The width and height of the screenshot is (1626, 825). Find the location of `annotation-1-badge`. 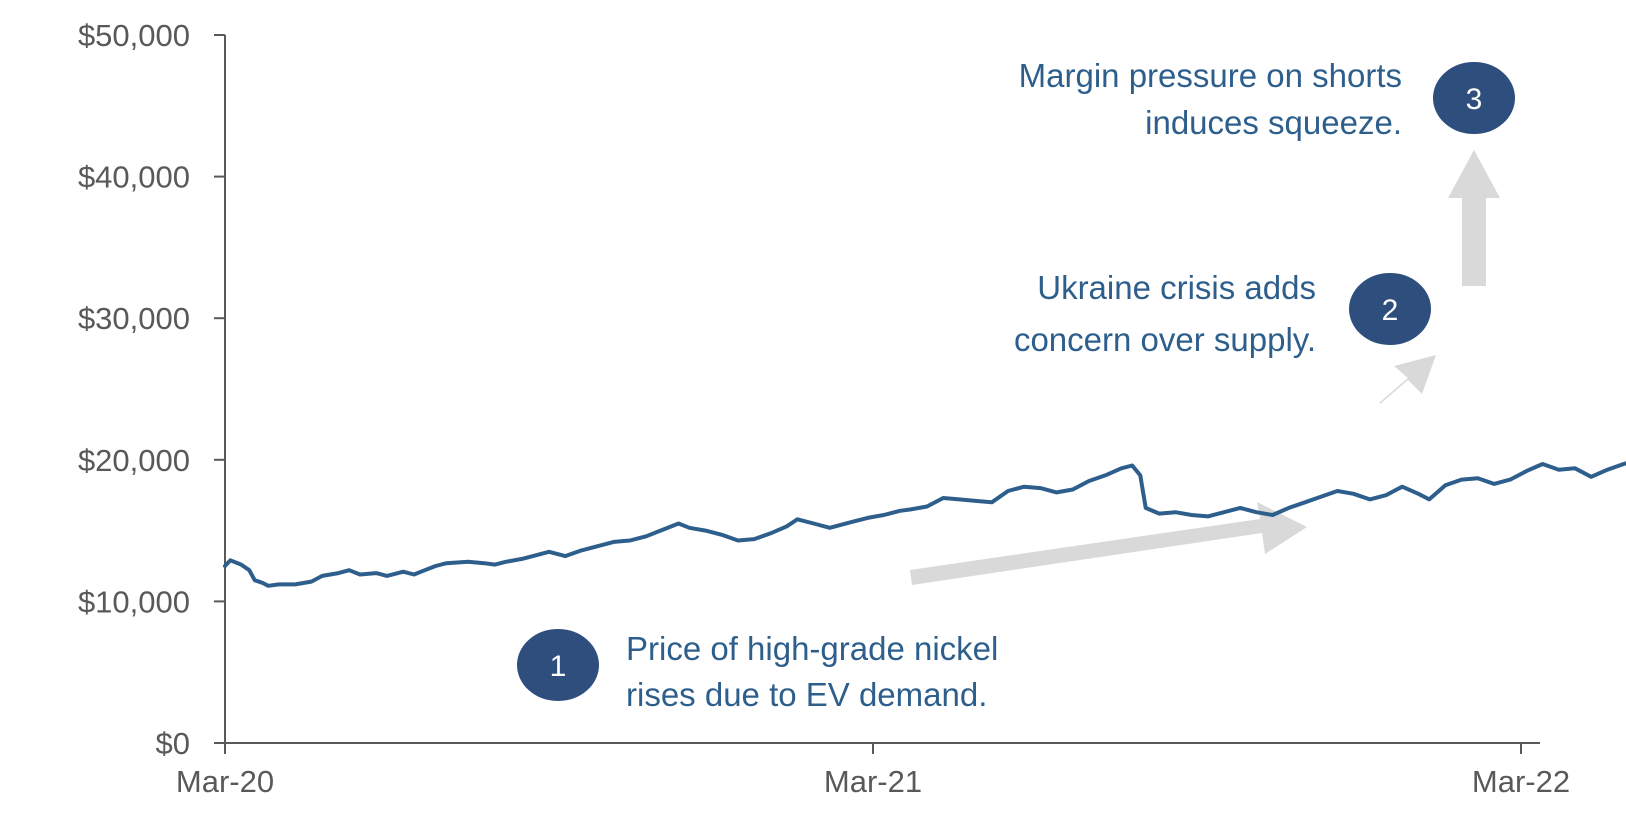

annotation-1-badge is located at coordinates (558, 665).